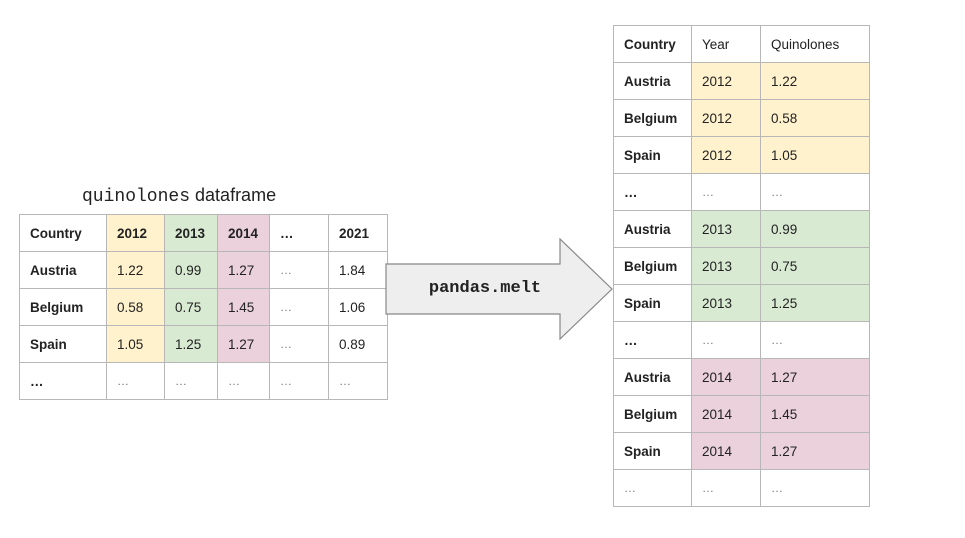 The image size is (965, 538). I want to click on long-cell: 0.58, so click(815, 118).